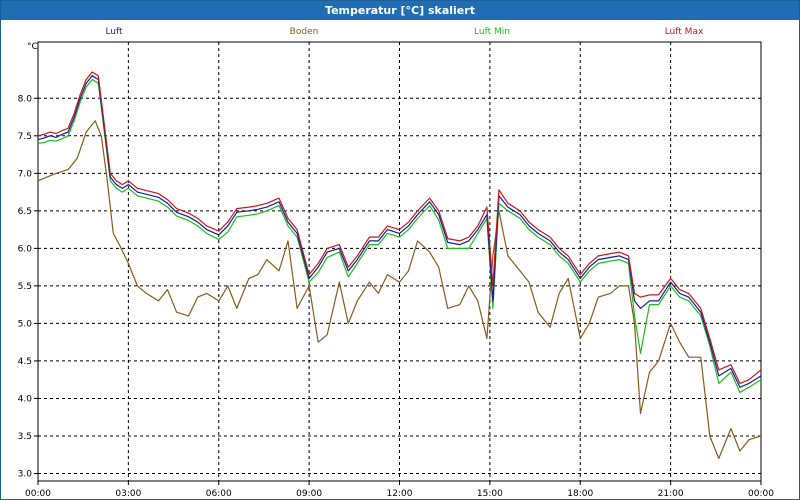  What do you see at coordinates (309, 494) in the screenshot?
I see `x-tick-time: 09:00` at bounding box center [309, 494].